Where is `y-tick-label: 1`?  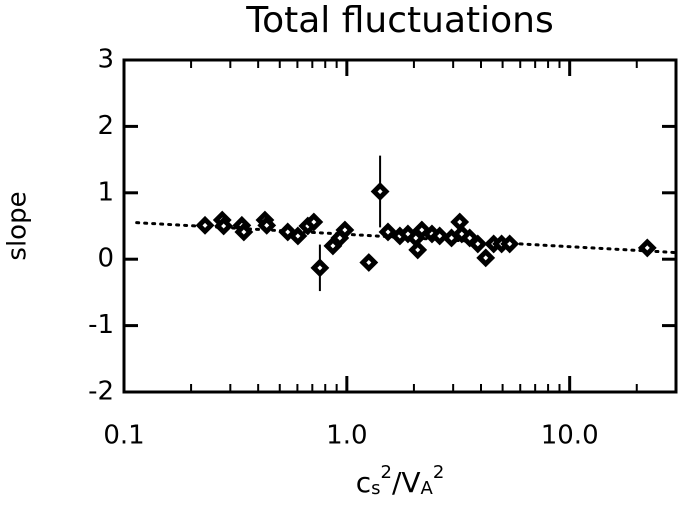 y-tick-label: 1 is located at coordinates (105, 192).